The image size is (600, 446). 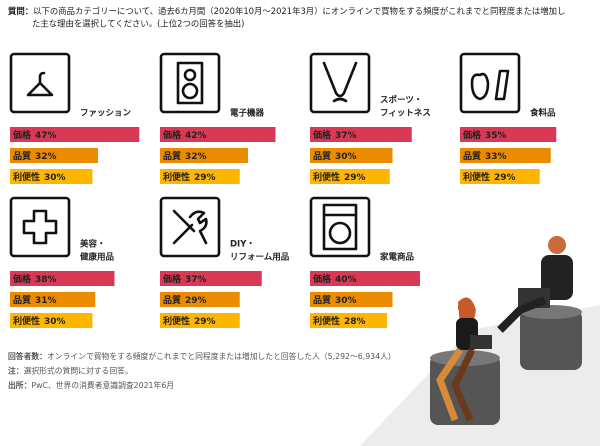 I want to click on bar-label: 品質 33%, so click(x=485, y=156).